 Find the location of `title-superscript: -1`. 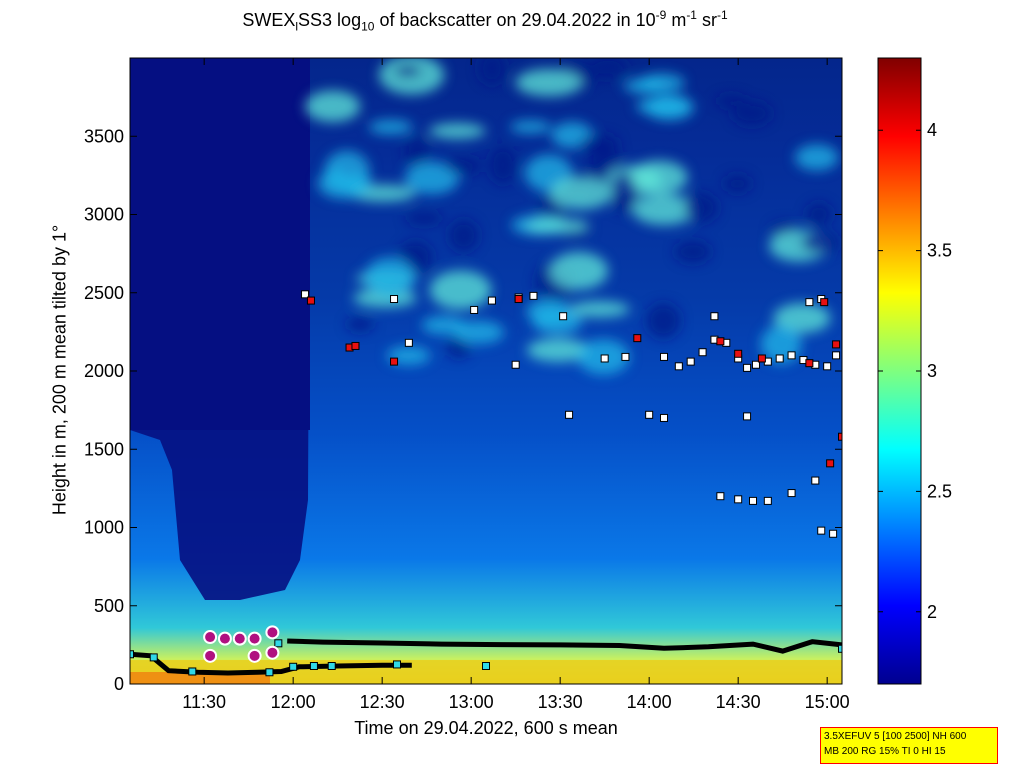

title-superscript: -1 is located at coordinates (722, 15).